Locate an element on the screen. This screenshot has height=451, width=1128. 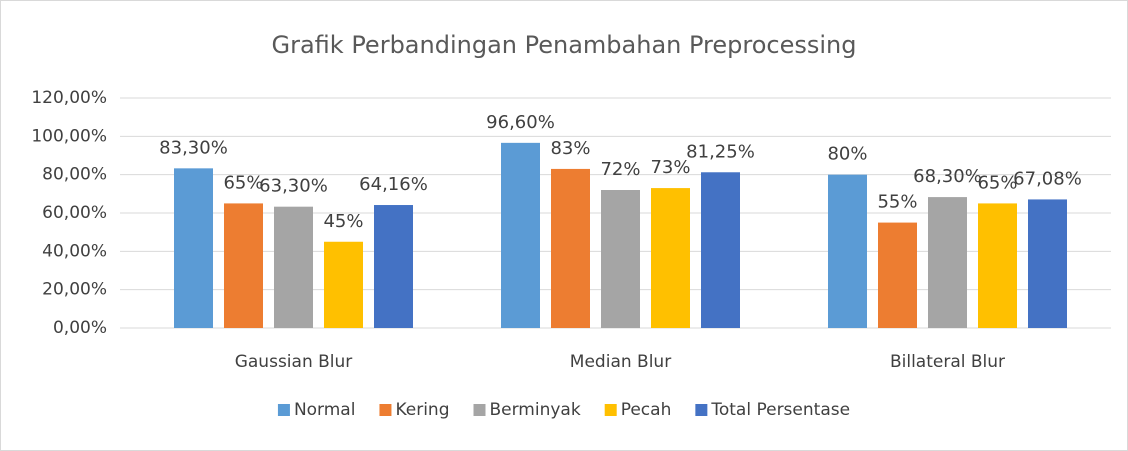
y-tick-label: 80,00% is located at coordinates (74, 175).